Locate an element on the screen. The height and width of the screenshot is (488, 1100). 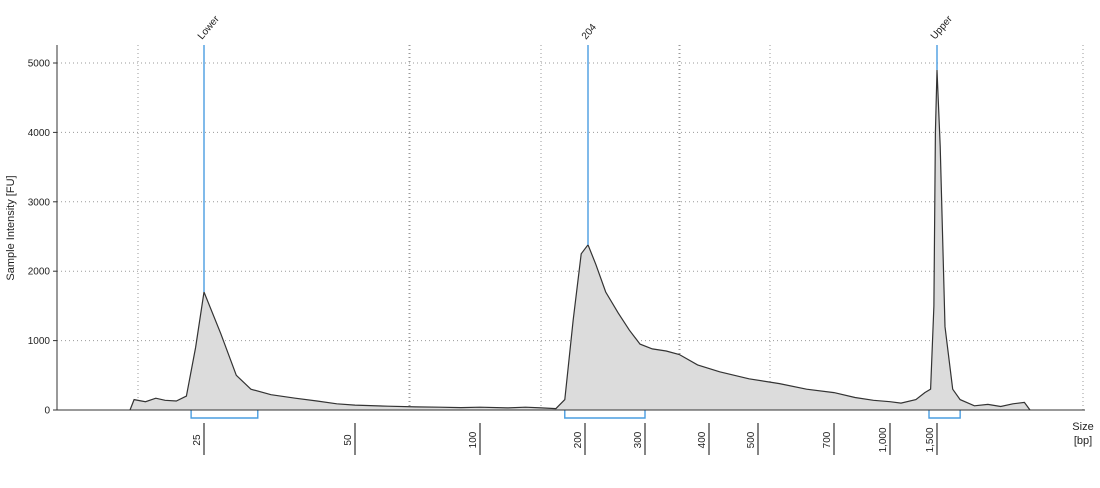
x-tick-label: 1,500 is located at coordinates (930, 439).